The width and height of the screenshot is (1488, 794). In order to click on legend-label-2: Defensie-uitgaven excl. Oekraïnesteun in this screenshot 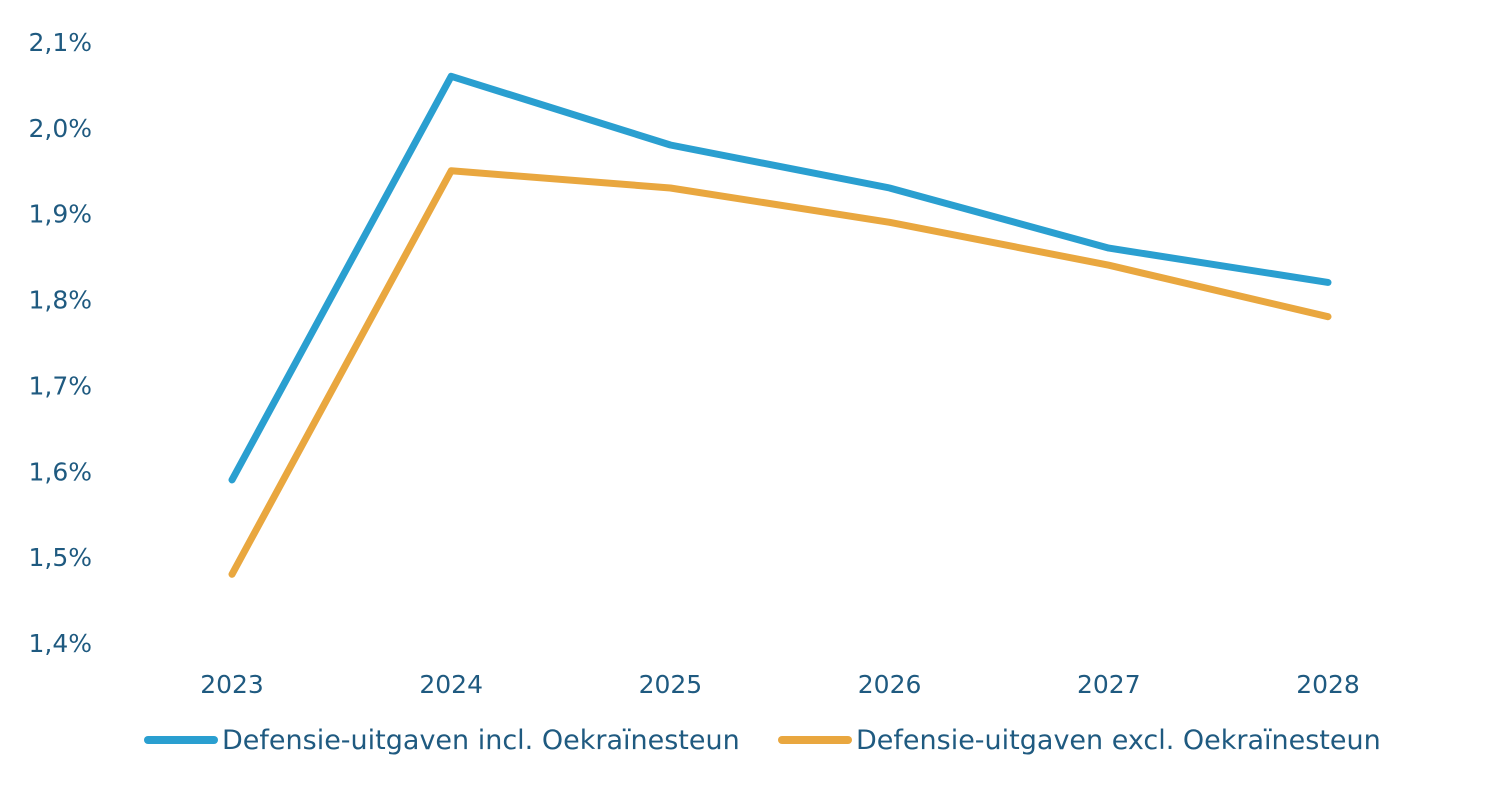, I will do `click(1118, 740)`.